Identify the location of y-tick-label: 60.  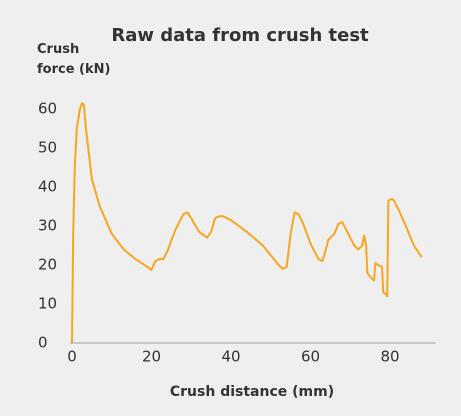
(47, 109).